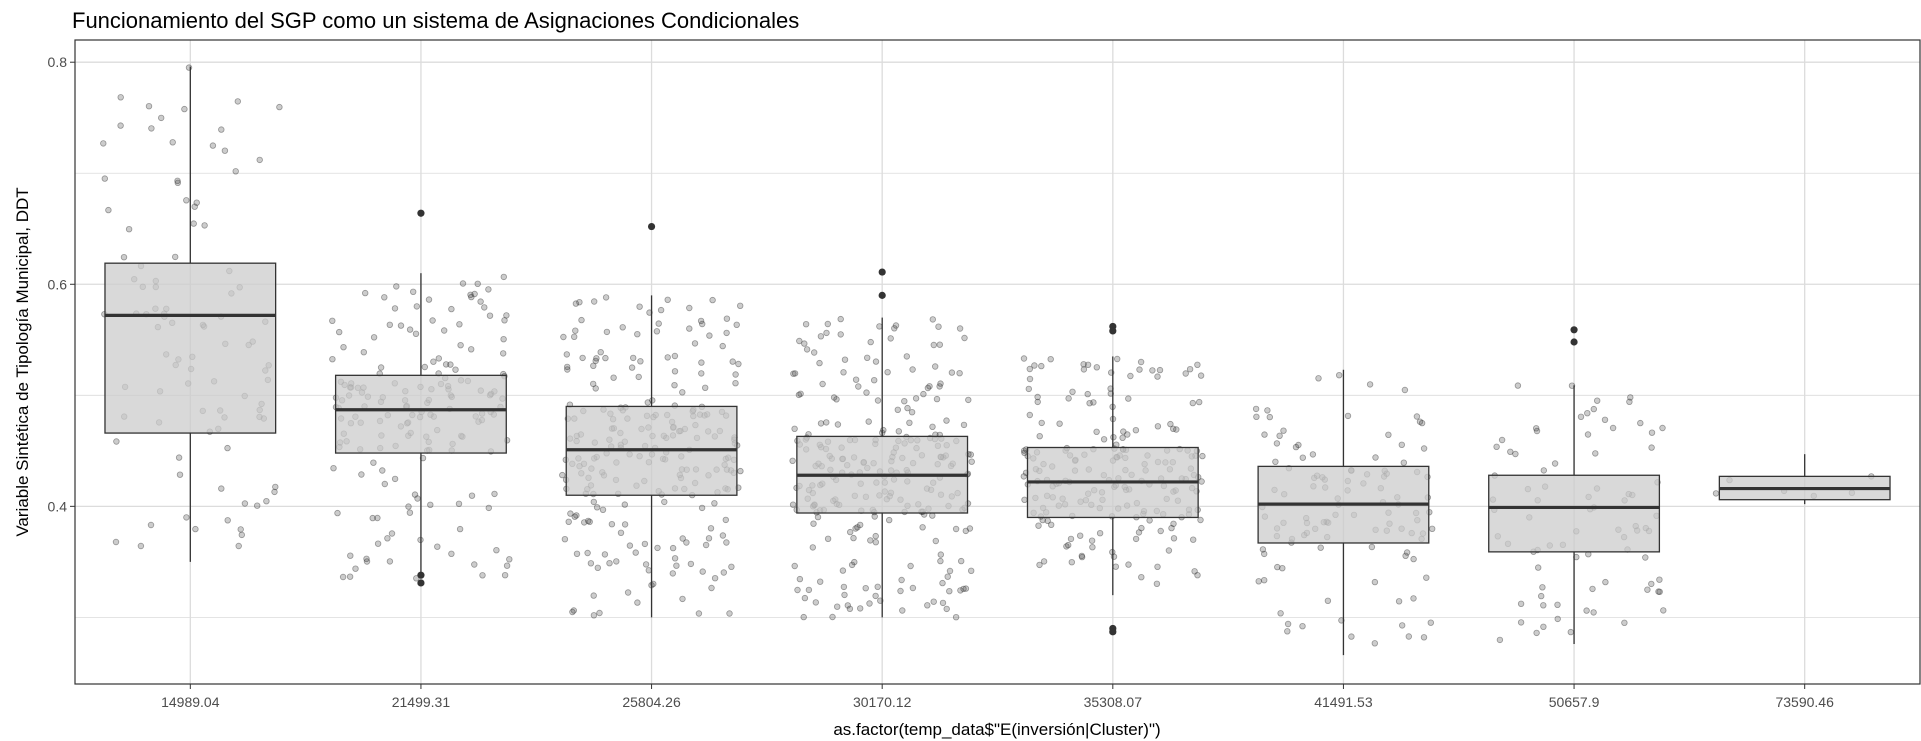  What do you see at coordinates (651, 702) in the screenshot?
I see `x-tick-label: 25804.26` at bounding box center [651, 702].